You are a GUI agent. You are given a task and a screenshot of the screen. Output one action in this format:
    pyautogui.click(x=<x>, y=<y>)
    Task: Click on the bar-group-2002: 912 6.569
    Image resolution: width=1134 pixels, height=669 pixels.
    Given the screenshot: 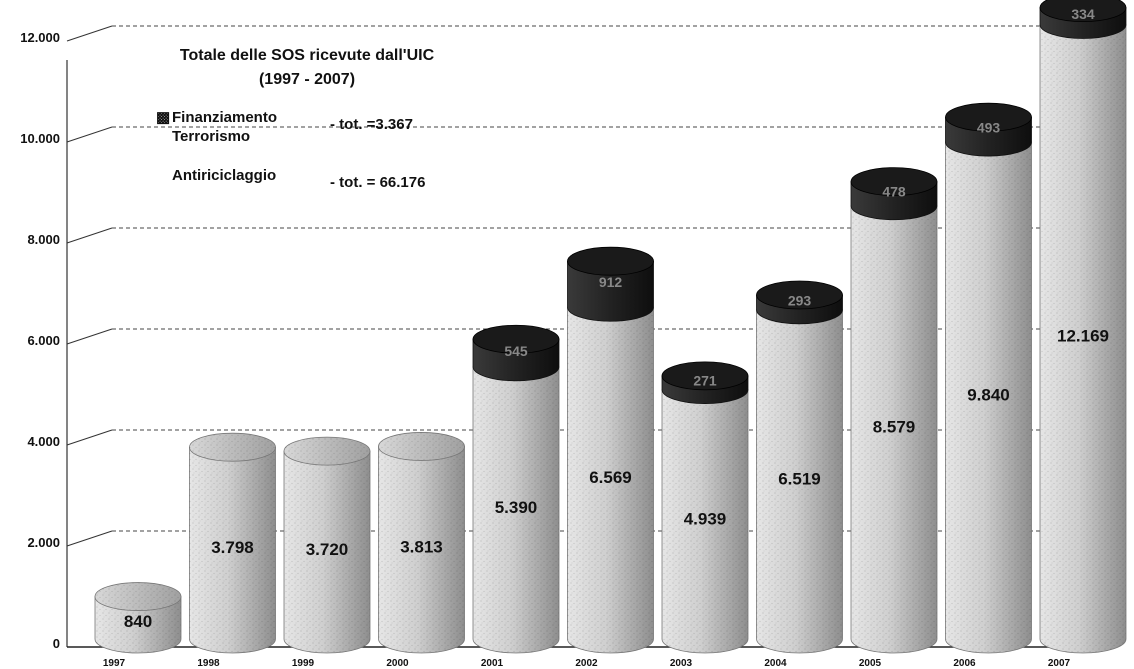 What is the action you would take?
    pyautogui.click(x=610, y=450)
    